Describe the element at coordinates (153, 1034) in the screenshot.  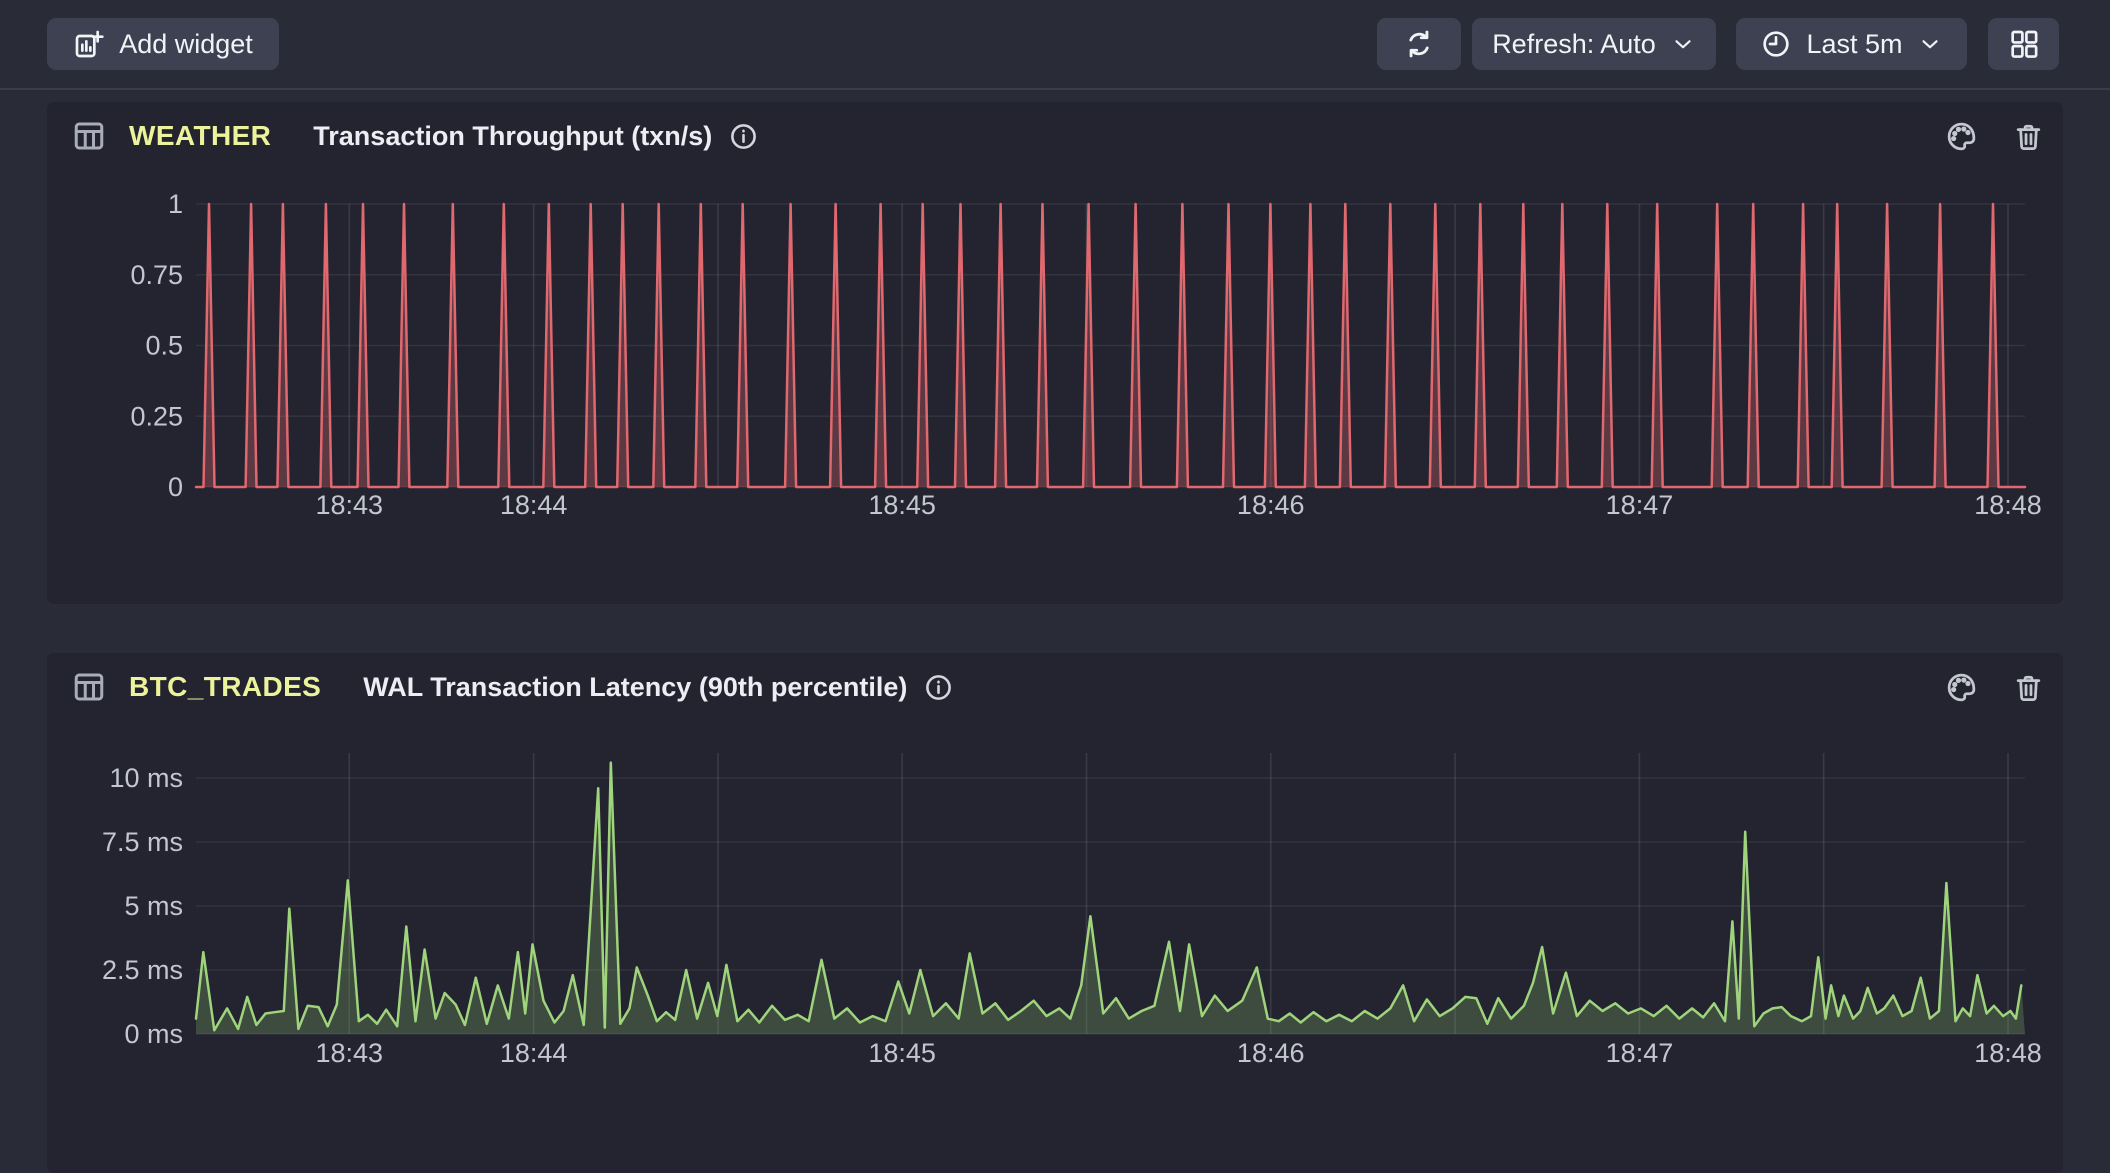
I see `svg-text: 0 ms` at that location.